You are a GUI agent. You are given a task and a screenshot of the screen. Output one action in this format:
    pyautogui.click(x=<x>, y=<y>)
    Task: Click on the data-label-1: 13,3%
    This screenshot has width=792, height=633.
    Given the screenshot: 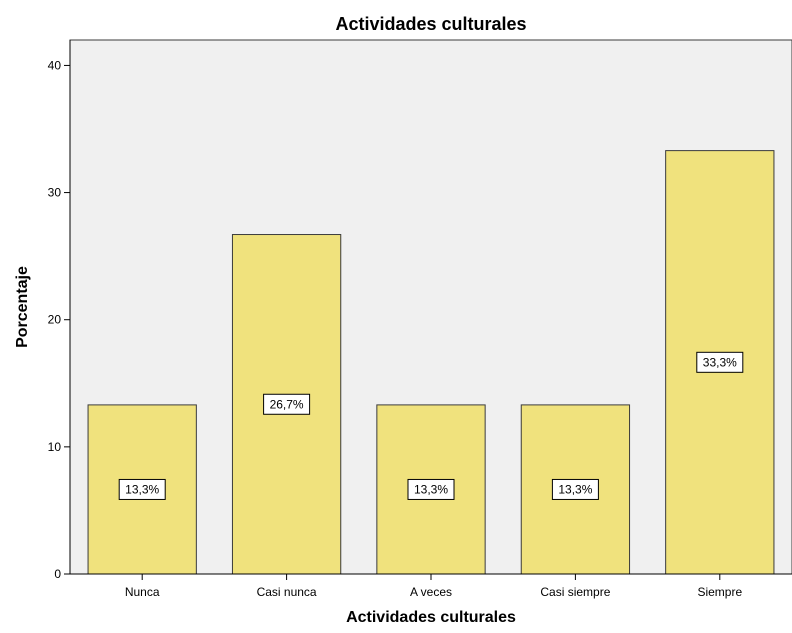 What is the action you would take?
    pyautogui.click(x=142, y=489)
    